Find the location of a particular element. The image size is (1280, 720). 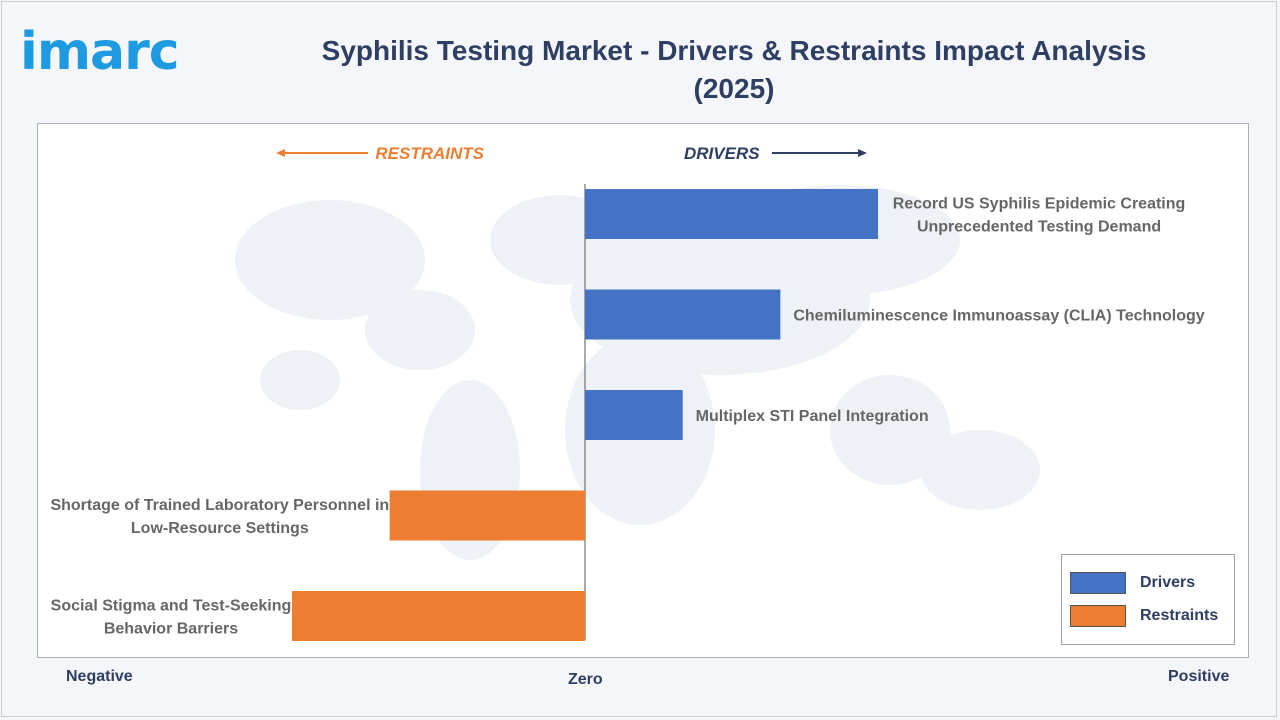

legend-swatch-drivers is located at coordinates (1098, 583).